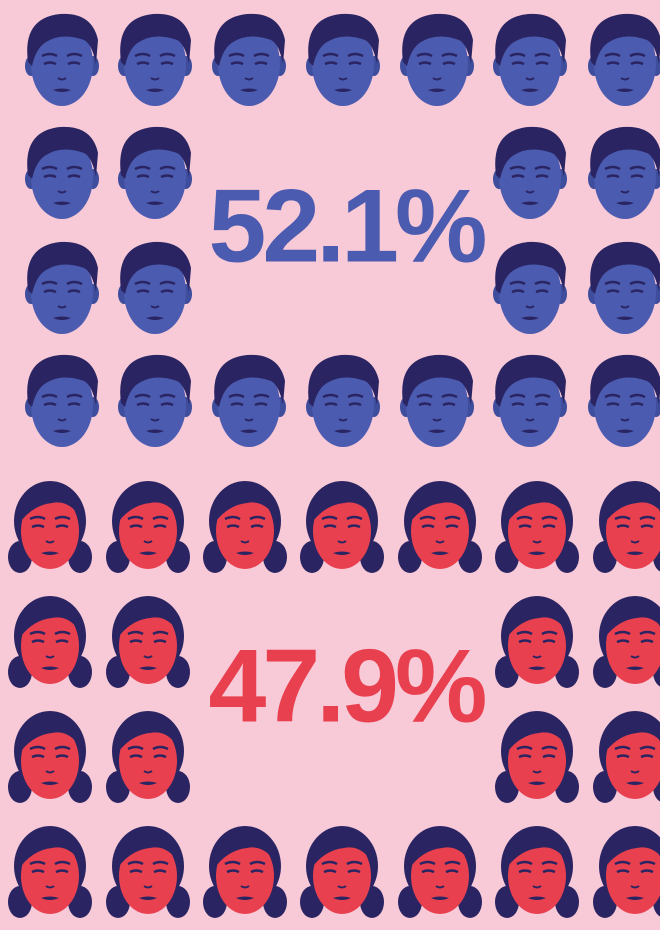 This screenshot has width=660, height=930. I want to click on hair, so click(62, 267).